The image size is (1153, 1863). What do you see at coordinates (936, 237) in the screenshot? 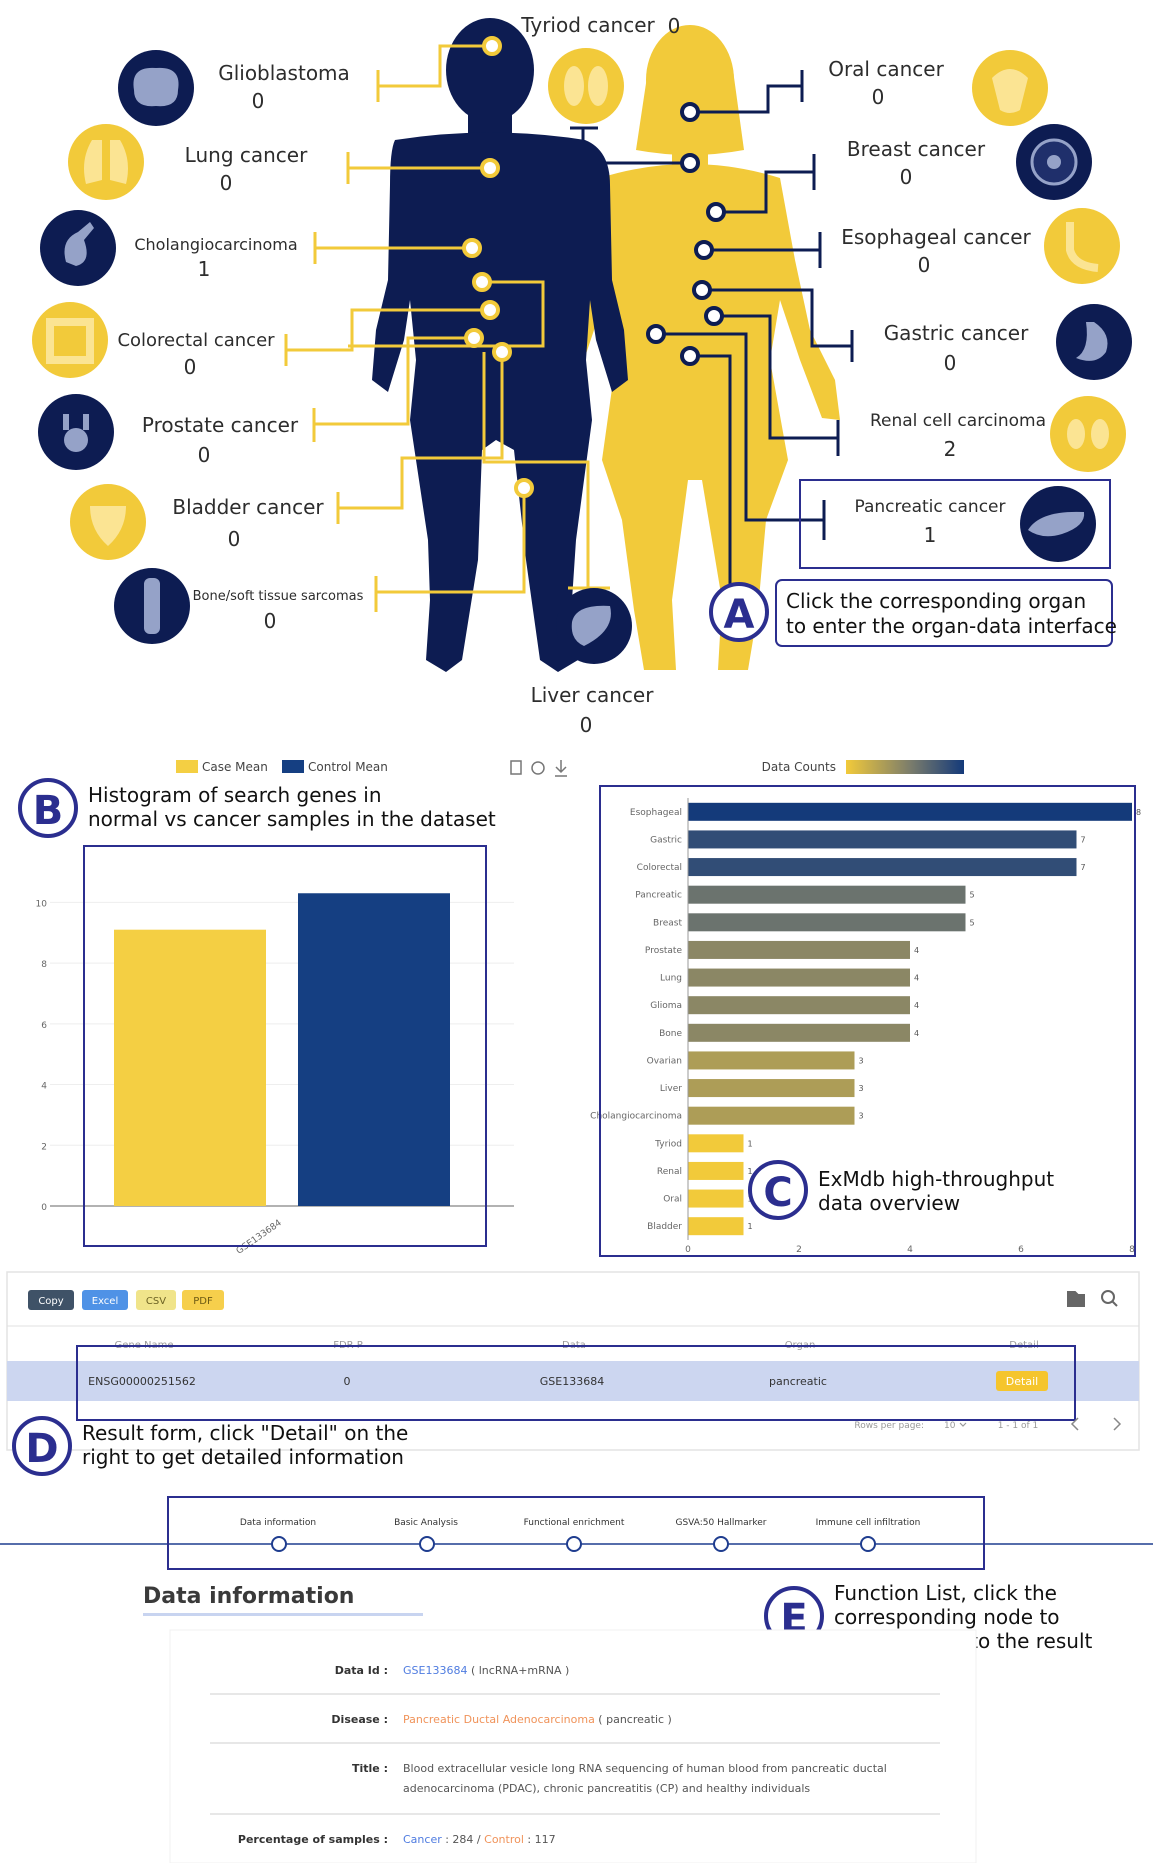
I see `organ-label: Esophageal cancer` at bounding box center [936, 237].